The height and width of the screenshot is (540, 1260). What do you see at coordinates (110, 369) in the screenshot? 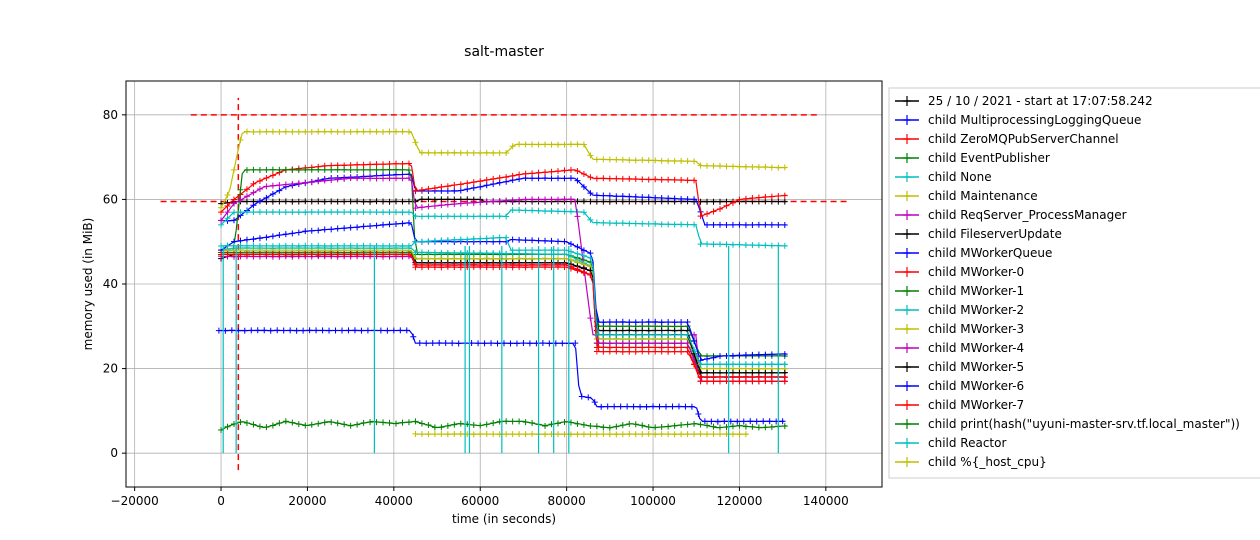
I see `y-tick-label: 20` at bounding box center [110, 369].